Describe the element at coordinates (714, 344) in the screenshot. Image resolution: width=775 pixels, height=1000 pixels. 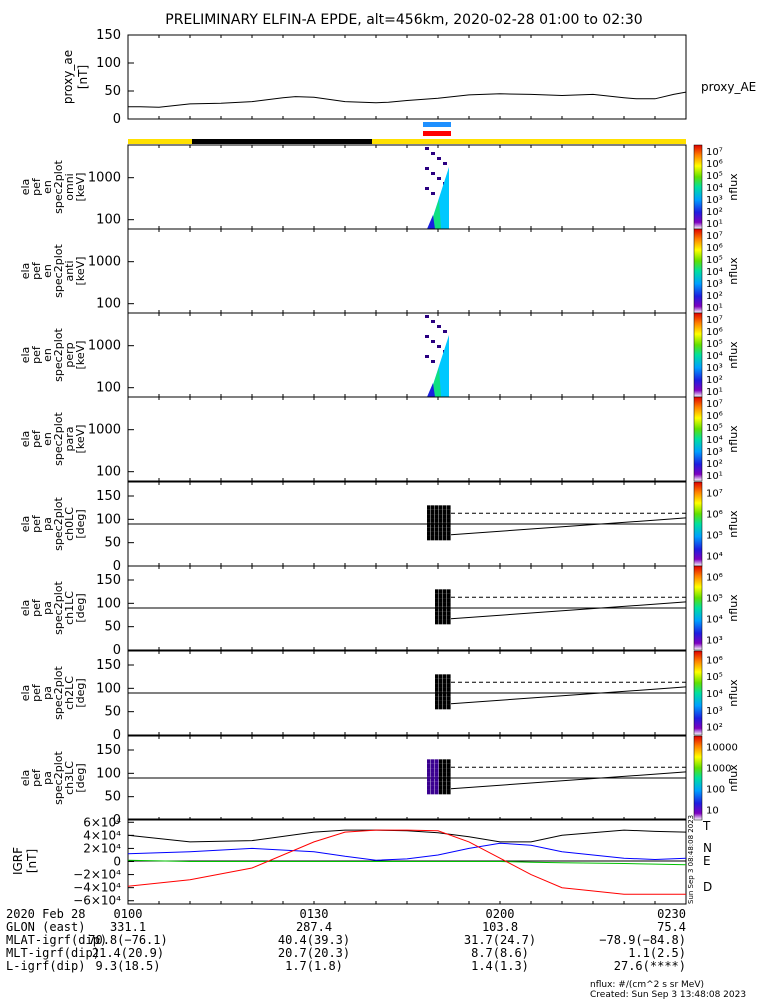
I see `colorbar-tick-label: 10⁵` at that location.